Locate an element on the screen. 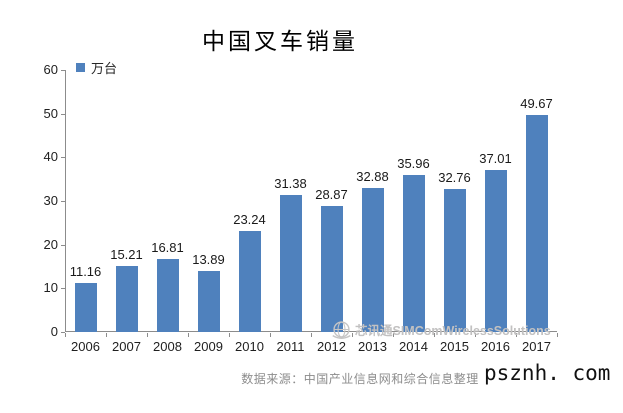 This screenshot has height=413, width=623. bar-2015 is located at coordinates (454, 260).